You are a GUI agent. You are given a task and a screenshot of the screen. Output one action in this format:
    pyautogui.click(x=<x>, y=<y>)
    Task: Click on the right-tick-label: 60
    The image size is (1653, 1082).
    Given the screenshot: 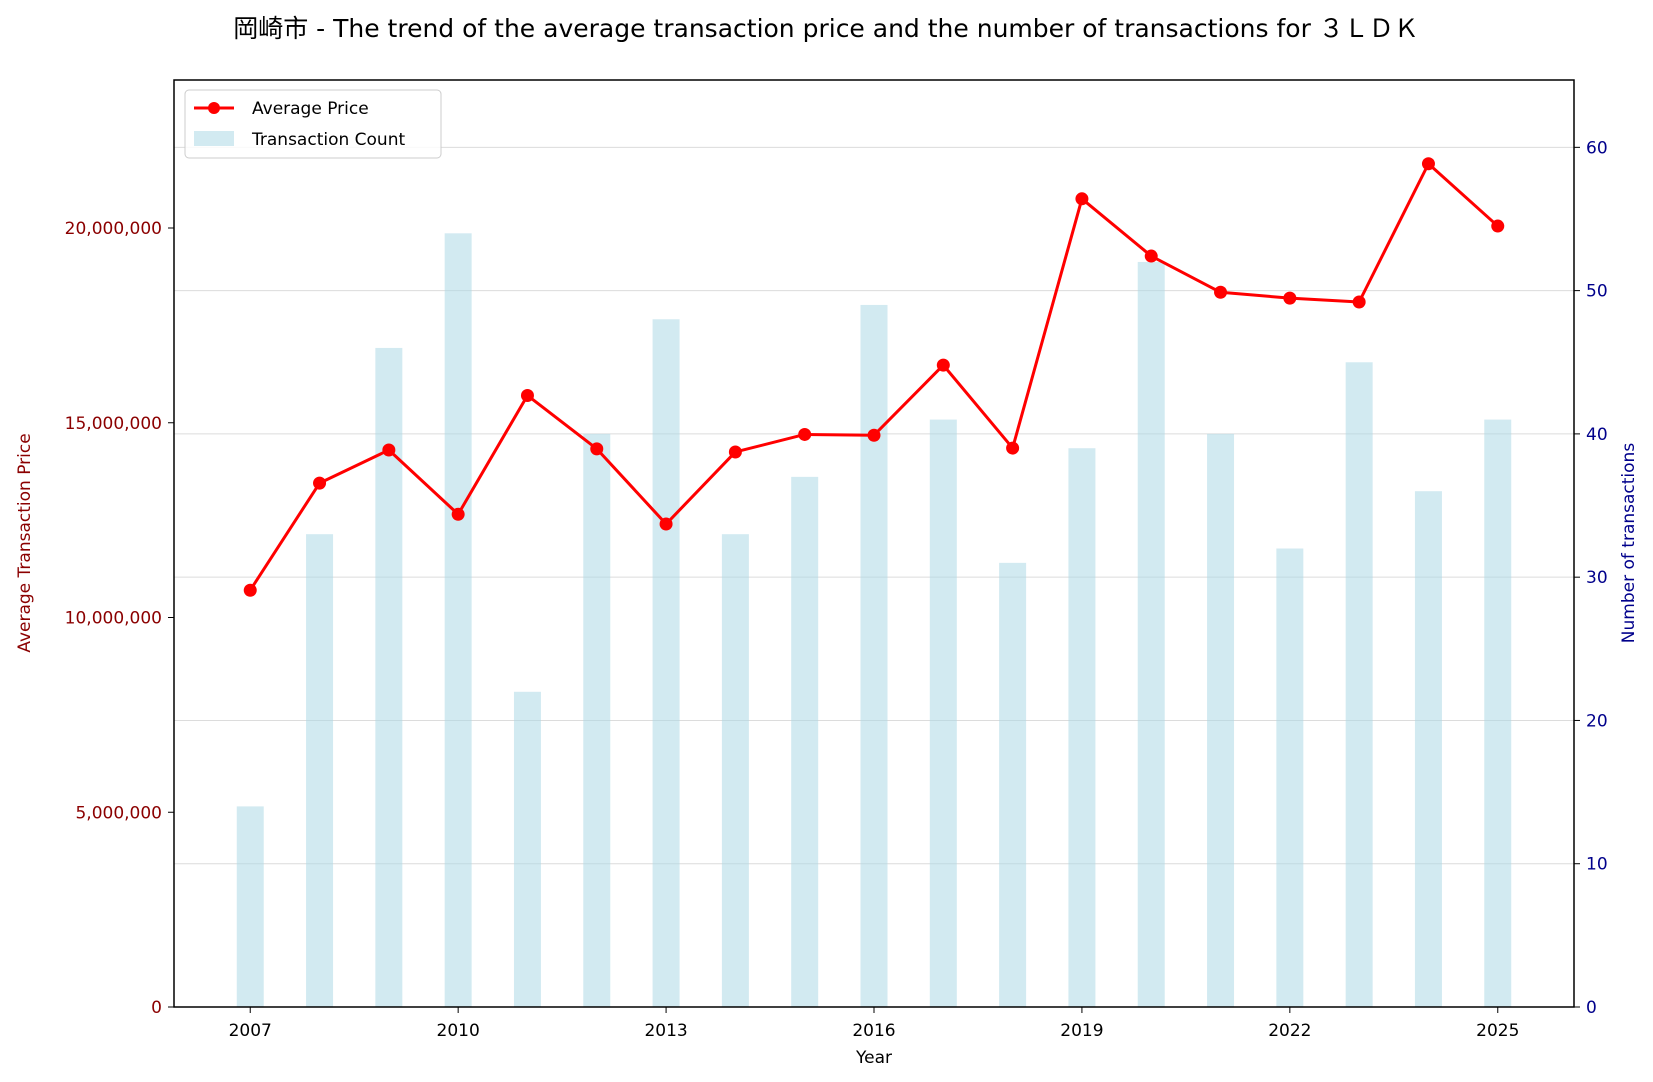 What is the action you would take?
    pyautogui.click(x=1597, y=148)
    